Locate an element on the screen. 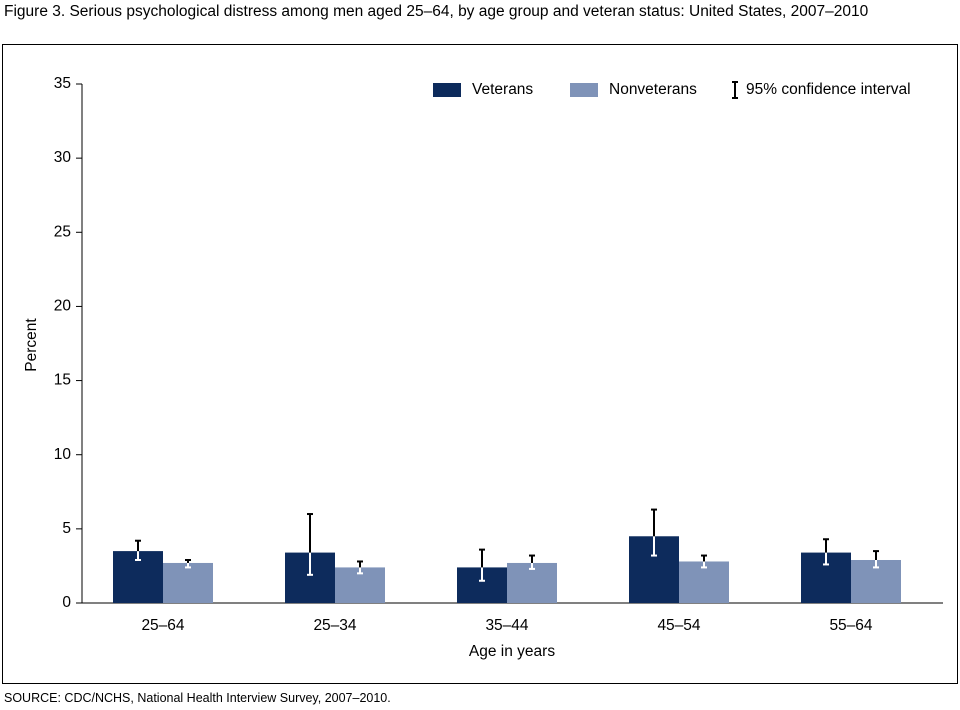  legend-label: 95% confidence interval is located at coordinates (828, 89).